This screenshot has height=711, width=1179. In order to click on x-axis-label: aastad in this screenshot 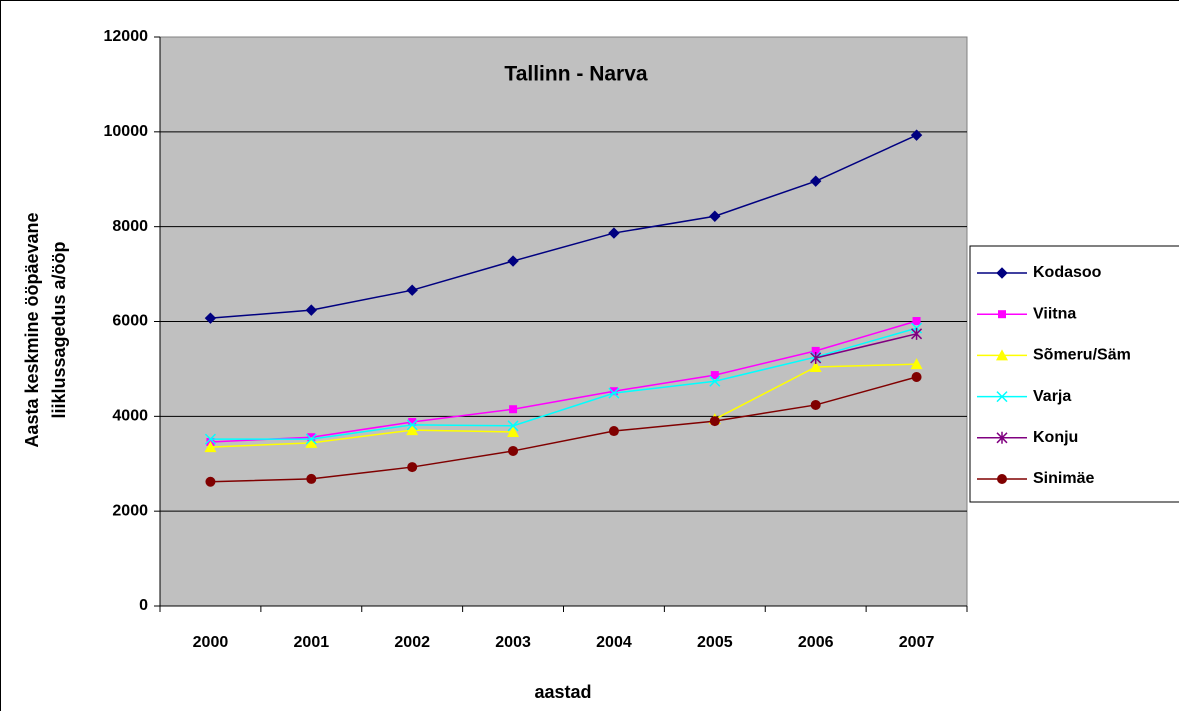, I will do `click(562, 692)`.